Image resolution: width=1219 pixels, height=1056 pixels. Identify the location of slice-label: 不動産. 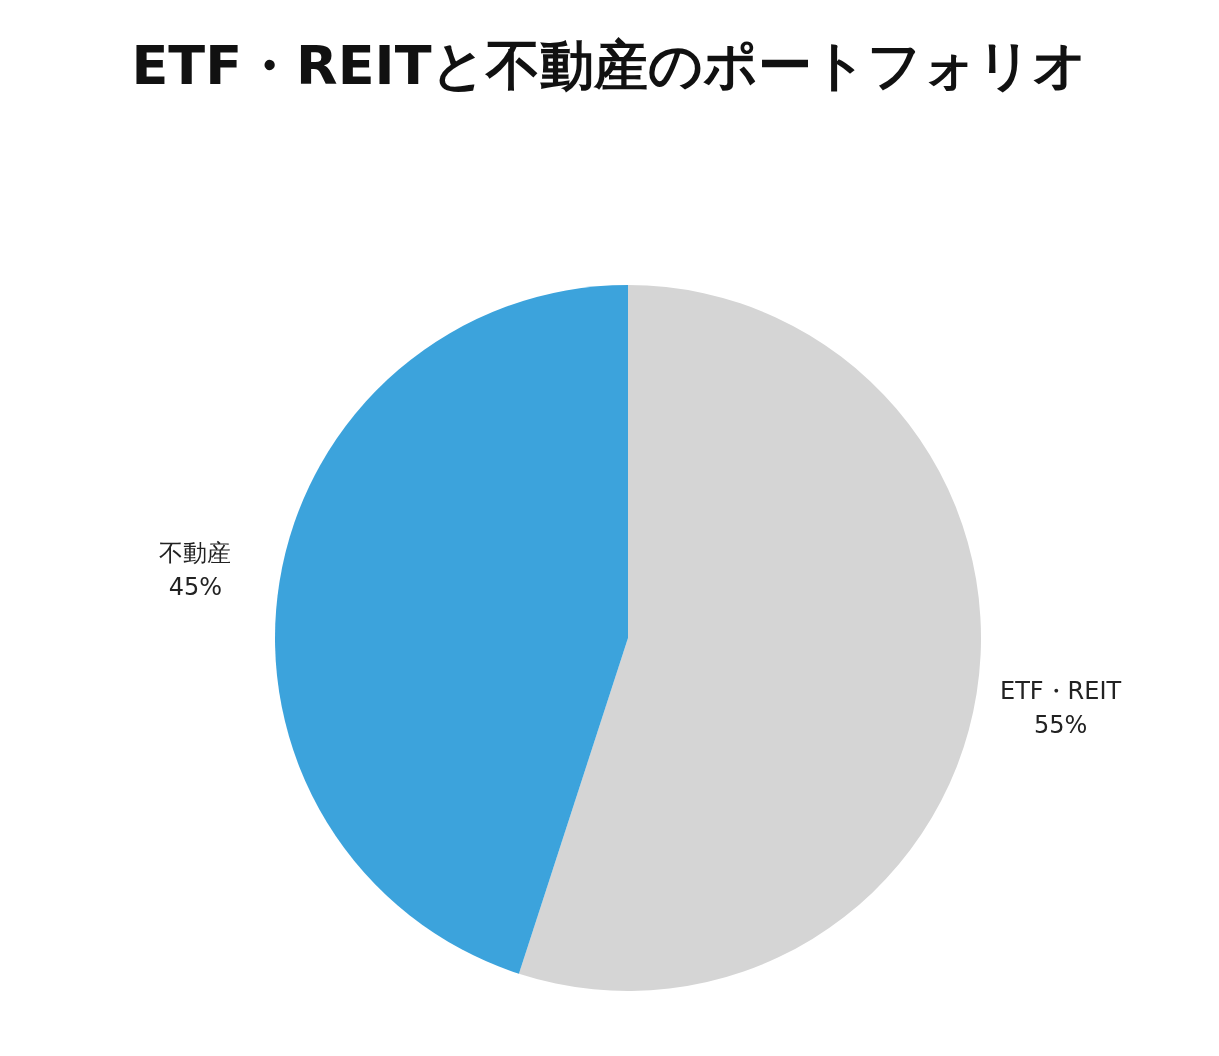
(195, 553).